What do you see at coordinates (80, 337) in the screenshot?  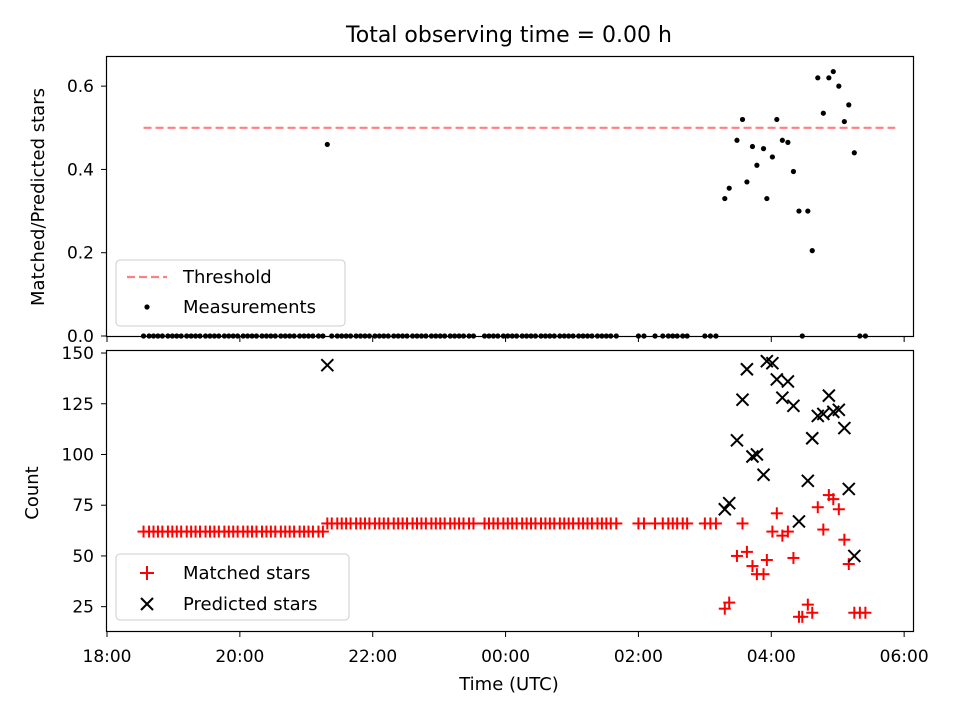 I see `y-tick-label: 0.0` at bounding box center [80, 337].